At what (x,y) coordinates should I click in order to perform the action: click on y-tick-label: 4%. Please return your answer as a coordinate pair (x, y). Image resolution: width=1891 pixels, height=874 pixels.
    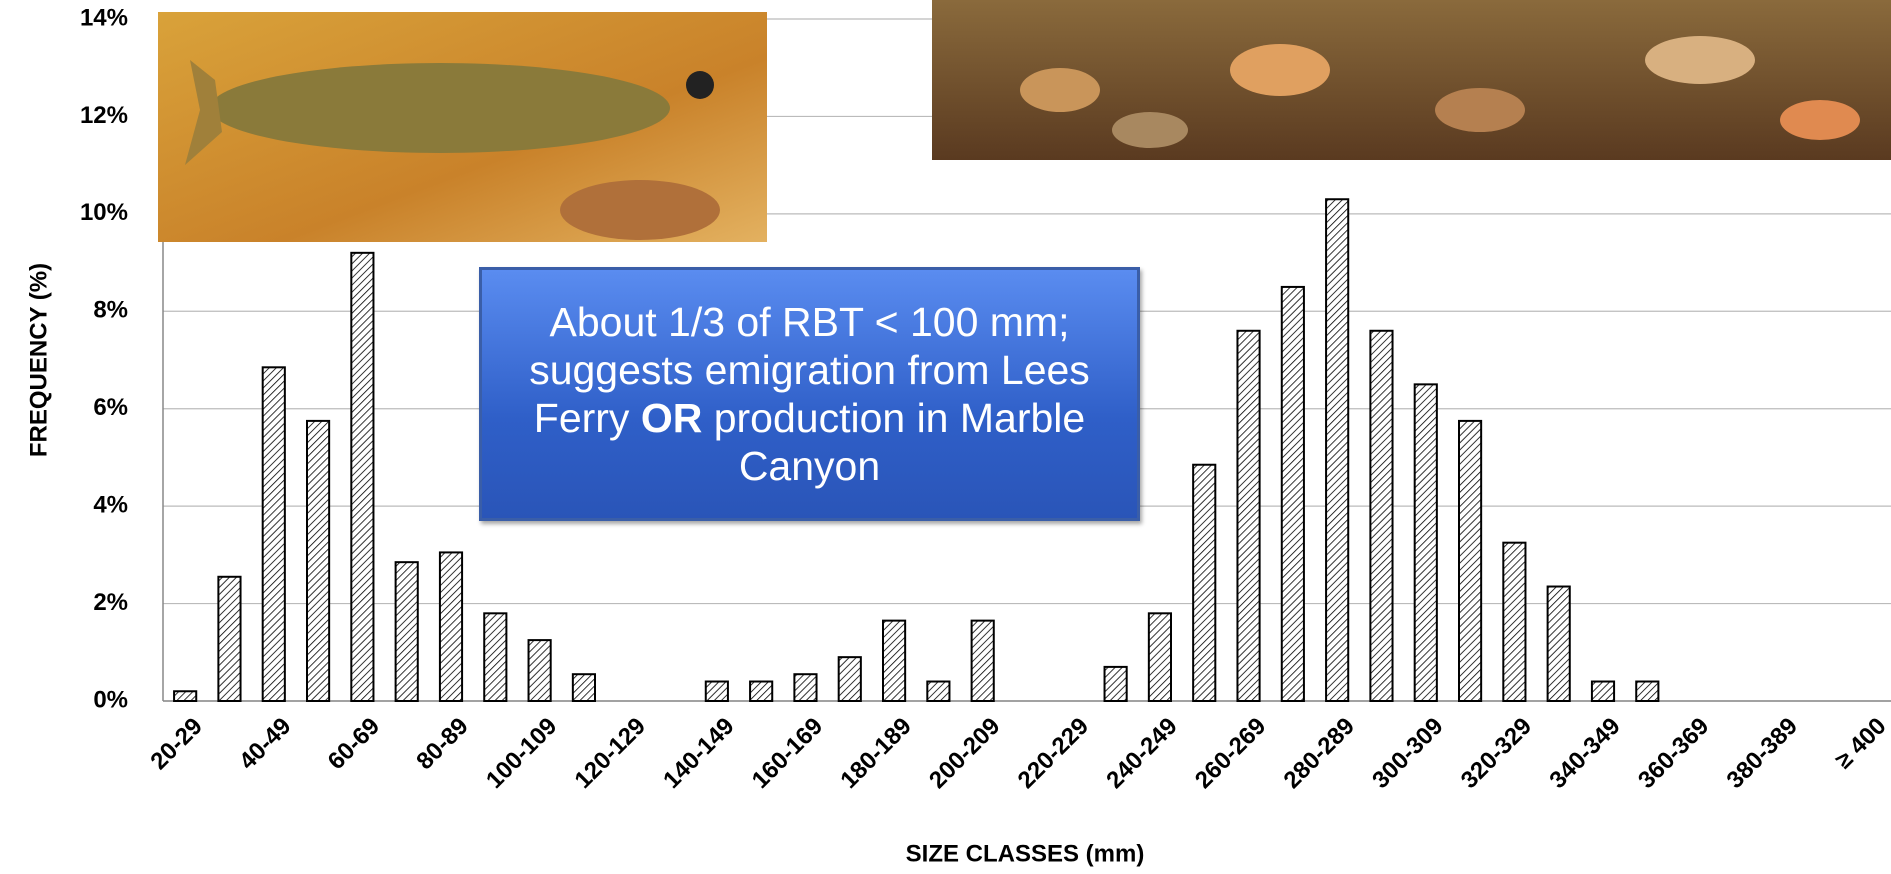
    Looking at the image, I should click on (110, 504).